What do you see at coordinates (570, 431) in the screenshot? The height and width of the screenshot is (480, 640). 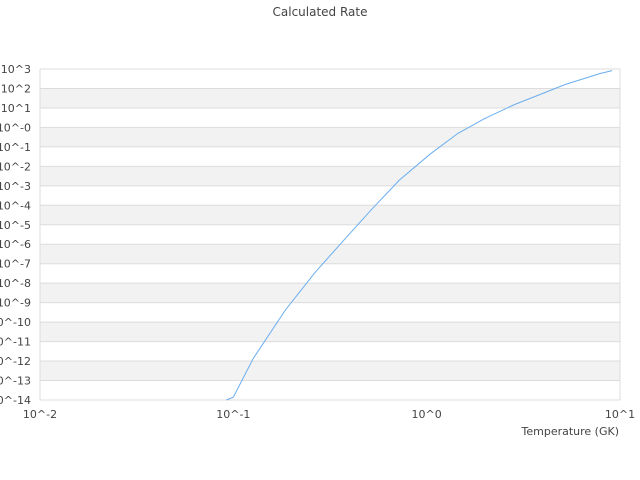 I see `x-axis-label: Temperature (GK)` at bounding box center [570, 431].